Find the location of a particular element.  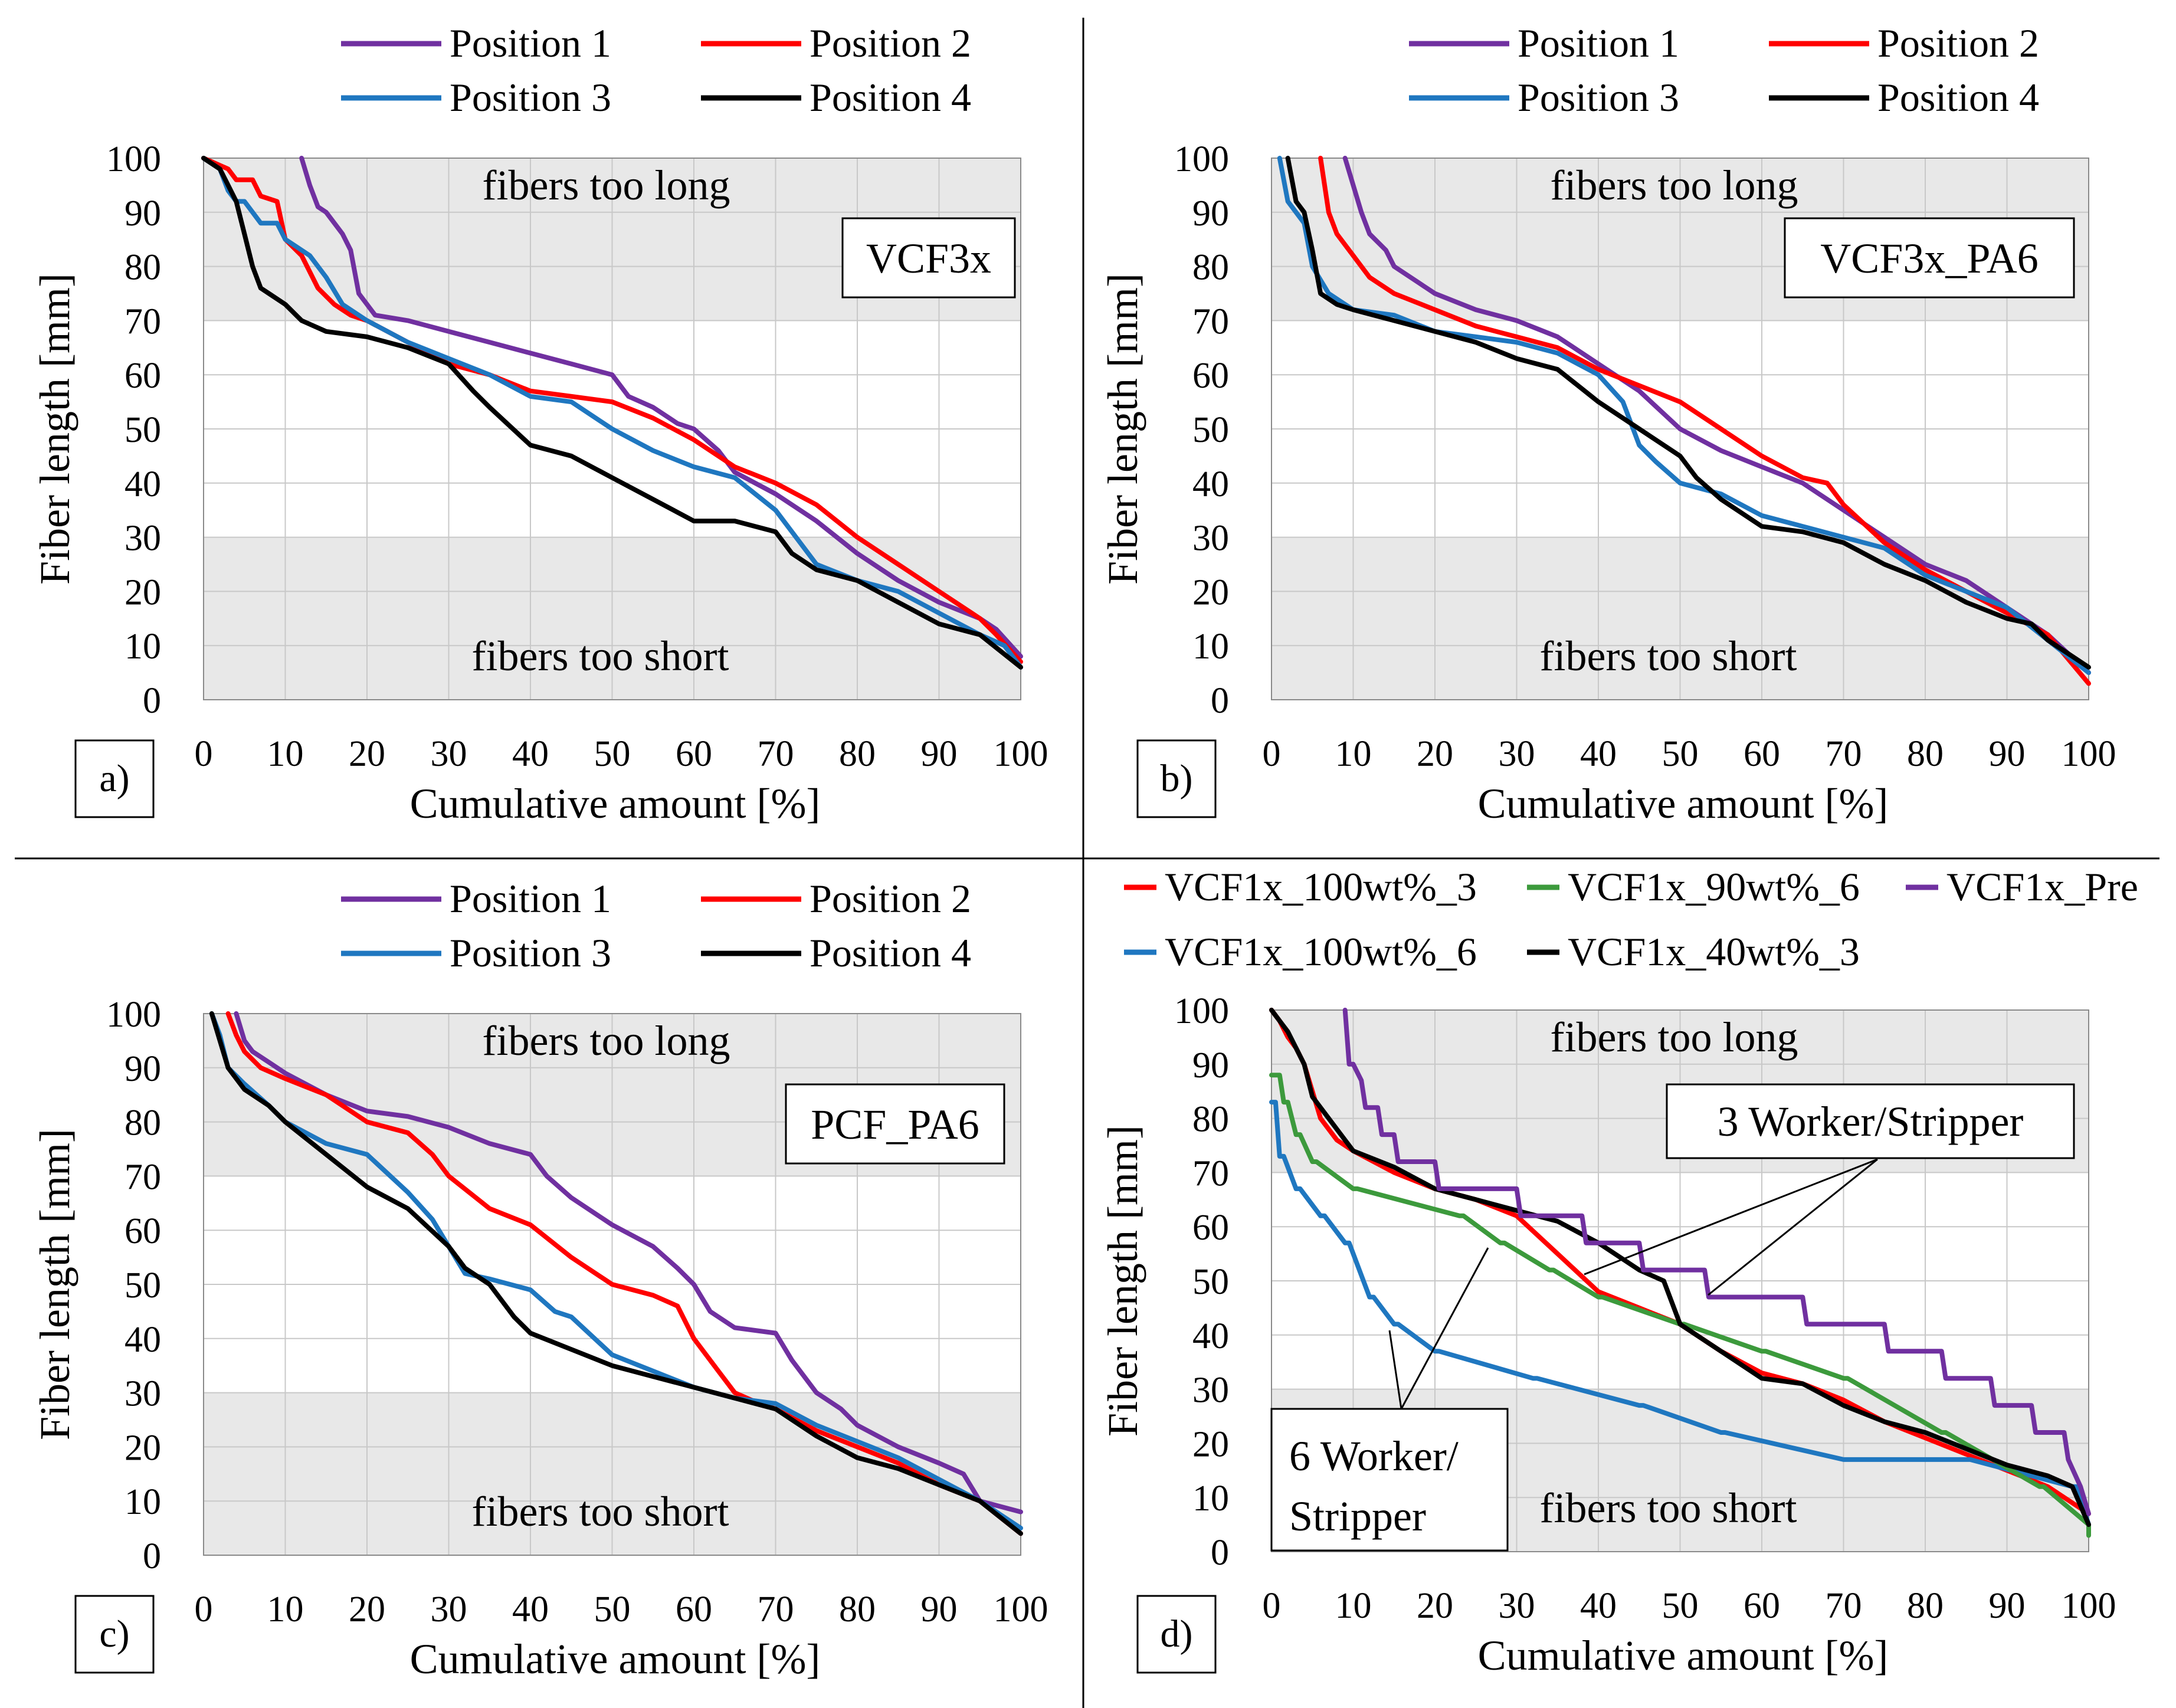

six-ws-label: 6 Worker/ is located at coordinates (1374, 1456).